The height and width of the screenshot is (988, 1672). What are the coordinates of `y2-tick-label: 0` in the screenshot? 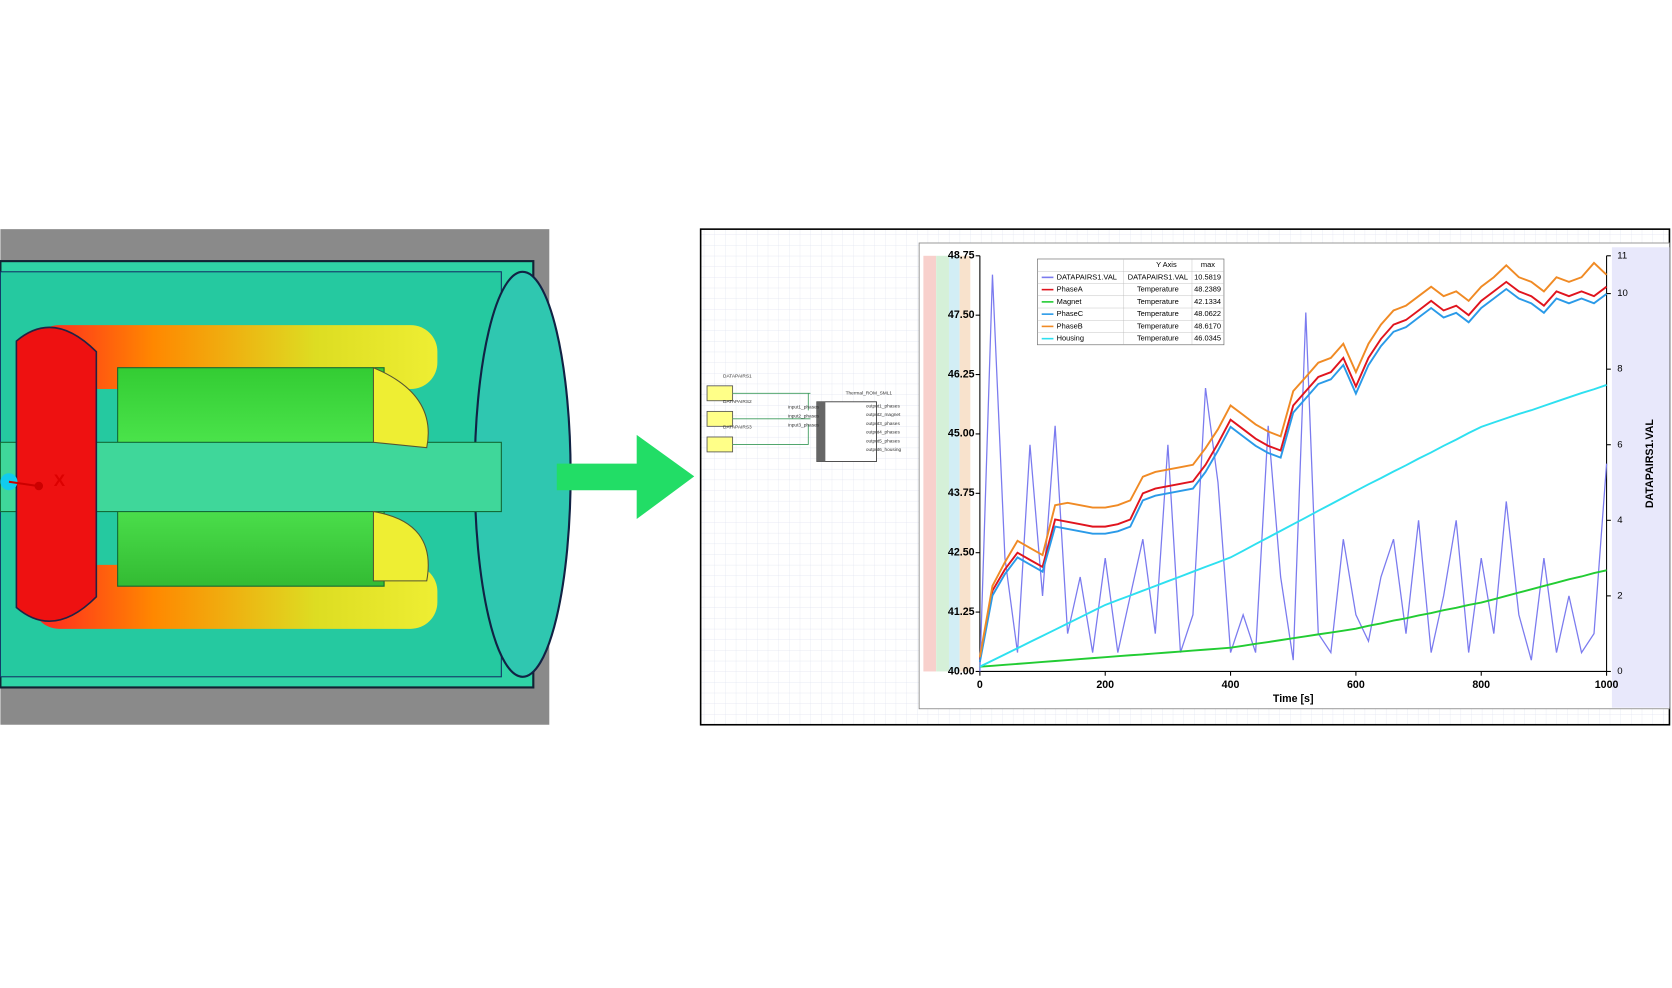 It's located at (1619, 671).